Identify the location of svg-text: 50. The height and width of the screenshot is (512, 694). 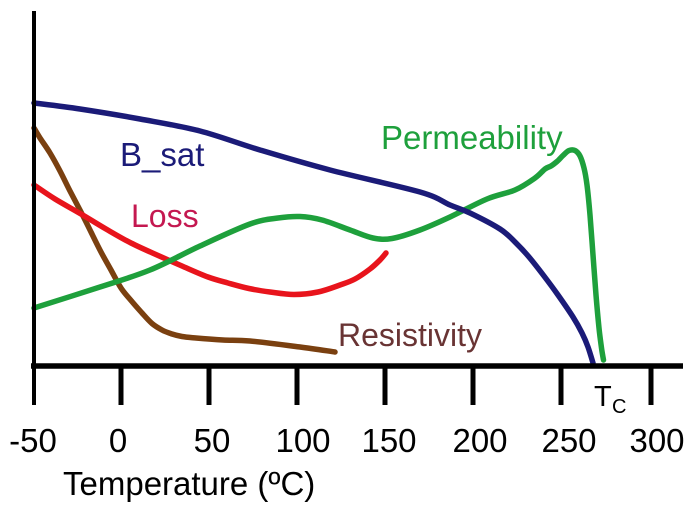
(212, 440).